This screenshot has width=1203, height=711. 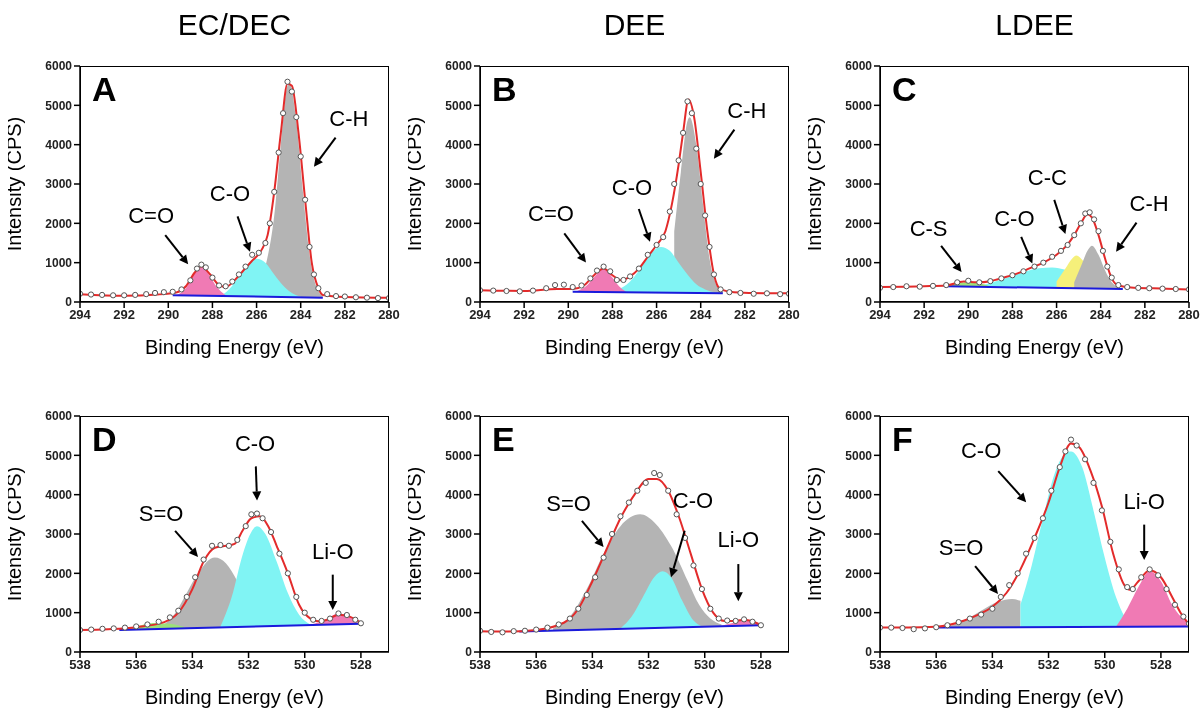 I want to click on chart-title: EC/DEC, so click(x=234, y=25).